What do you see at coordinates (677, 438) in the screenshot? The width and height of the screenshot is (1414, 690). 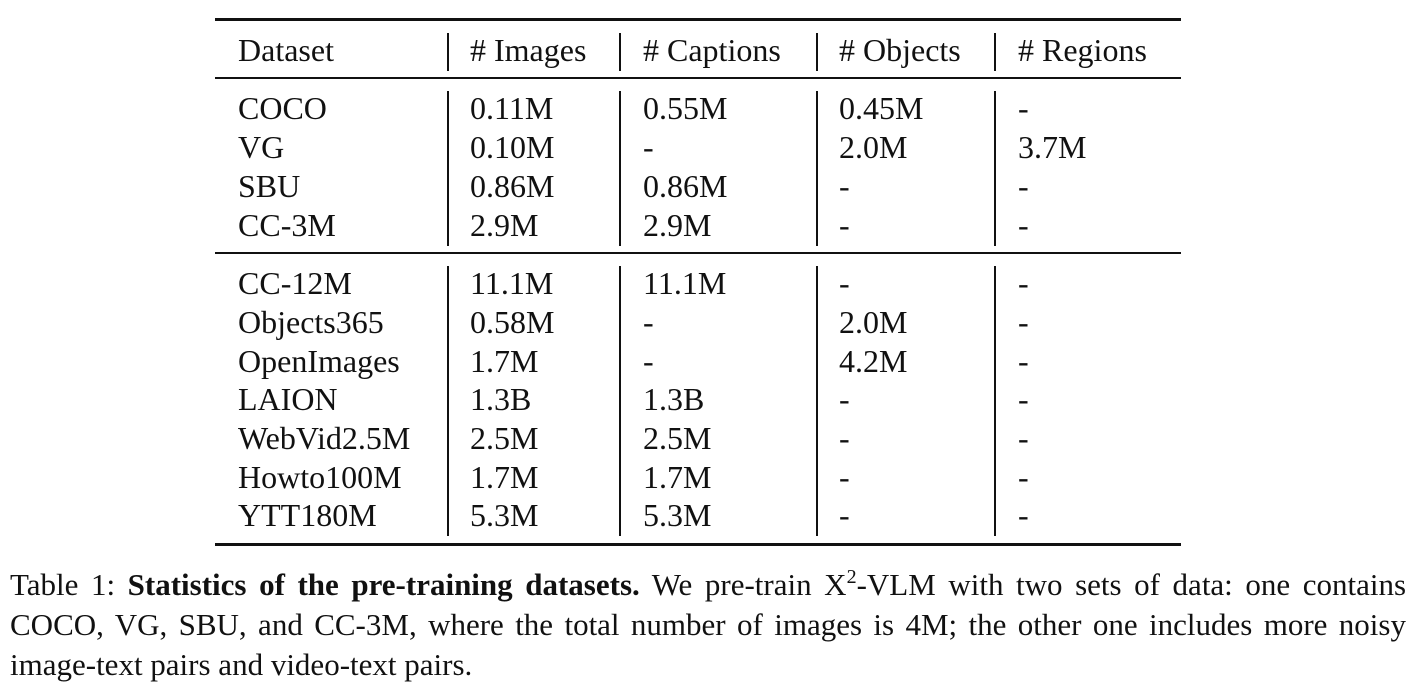 I see `cell-captions: 2.5M` at bounding box center [677, 438].